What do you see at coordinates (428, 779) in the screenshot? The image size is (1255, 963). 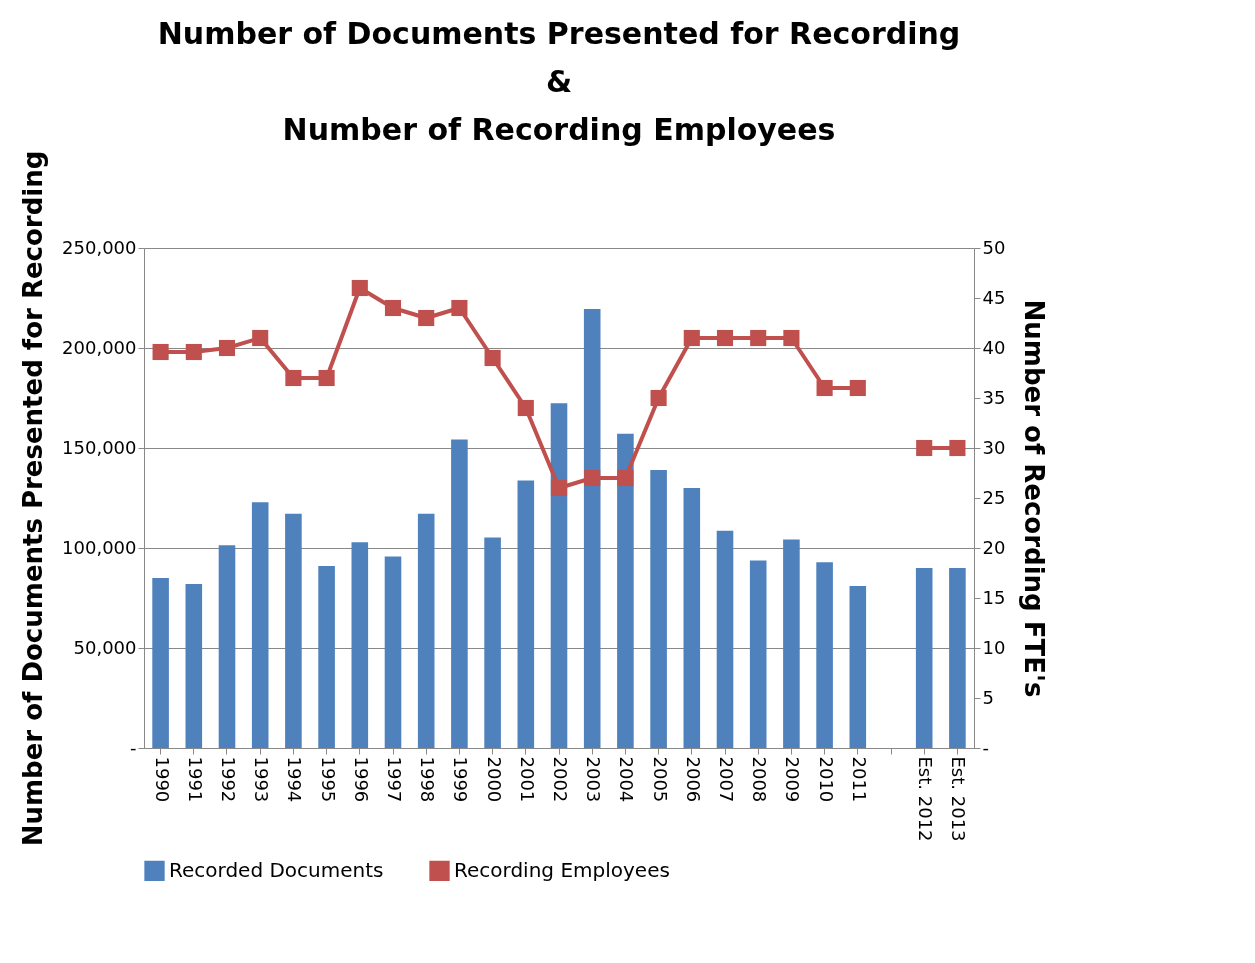 I see `x-tick-label: 1998` at bounding box center [428, 779].